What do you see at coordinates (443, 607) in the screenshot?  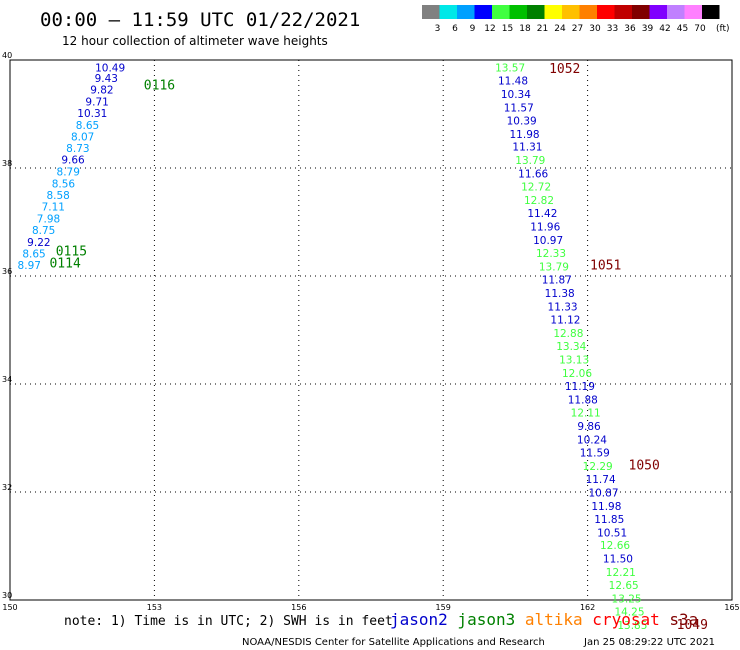 I see `x-tick-label: 159` at bounding box center [443, 607].